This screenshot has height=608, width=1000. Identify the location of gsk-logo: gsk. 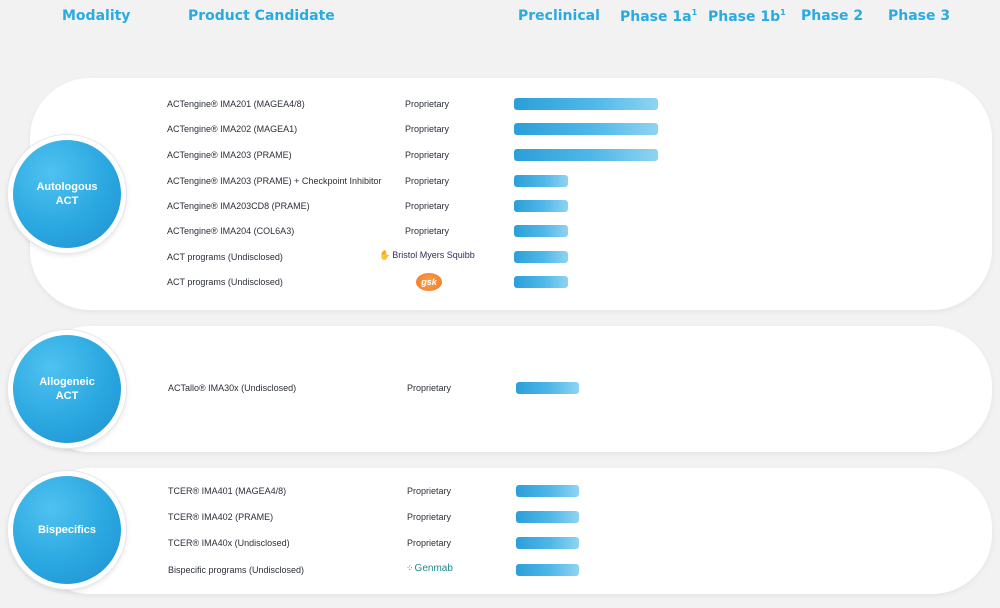
(429, 282).